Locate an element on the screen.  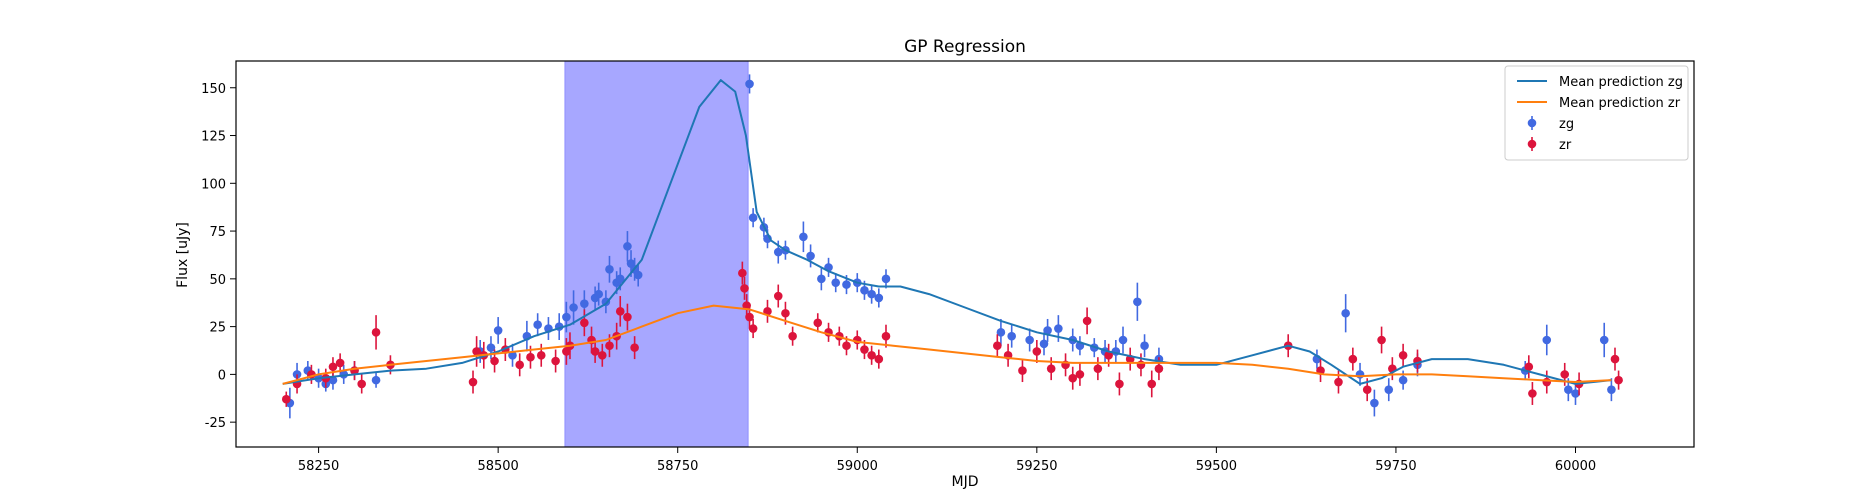
y-tick-label-2: 25 is located at coordinates (217, 328).